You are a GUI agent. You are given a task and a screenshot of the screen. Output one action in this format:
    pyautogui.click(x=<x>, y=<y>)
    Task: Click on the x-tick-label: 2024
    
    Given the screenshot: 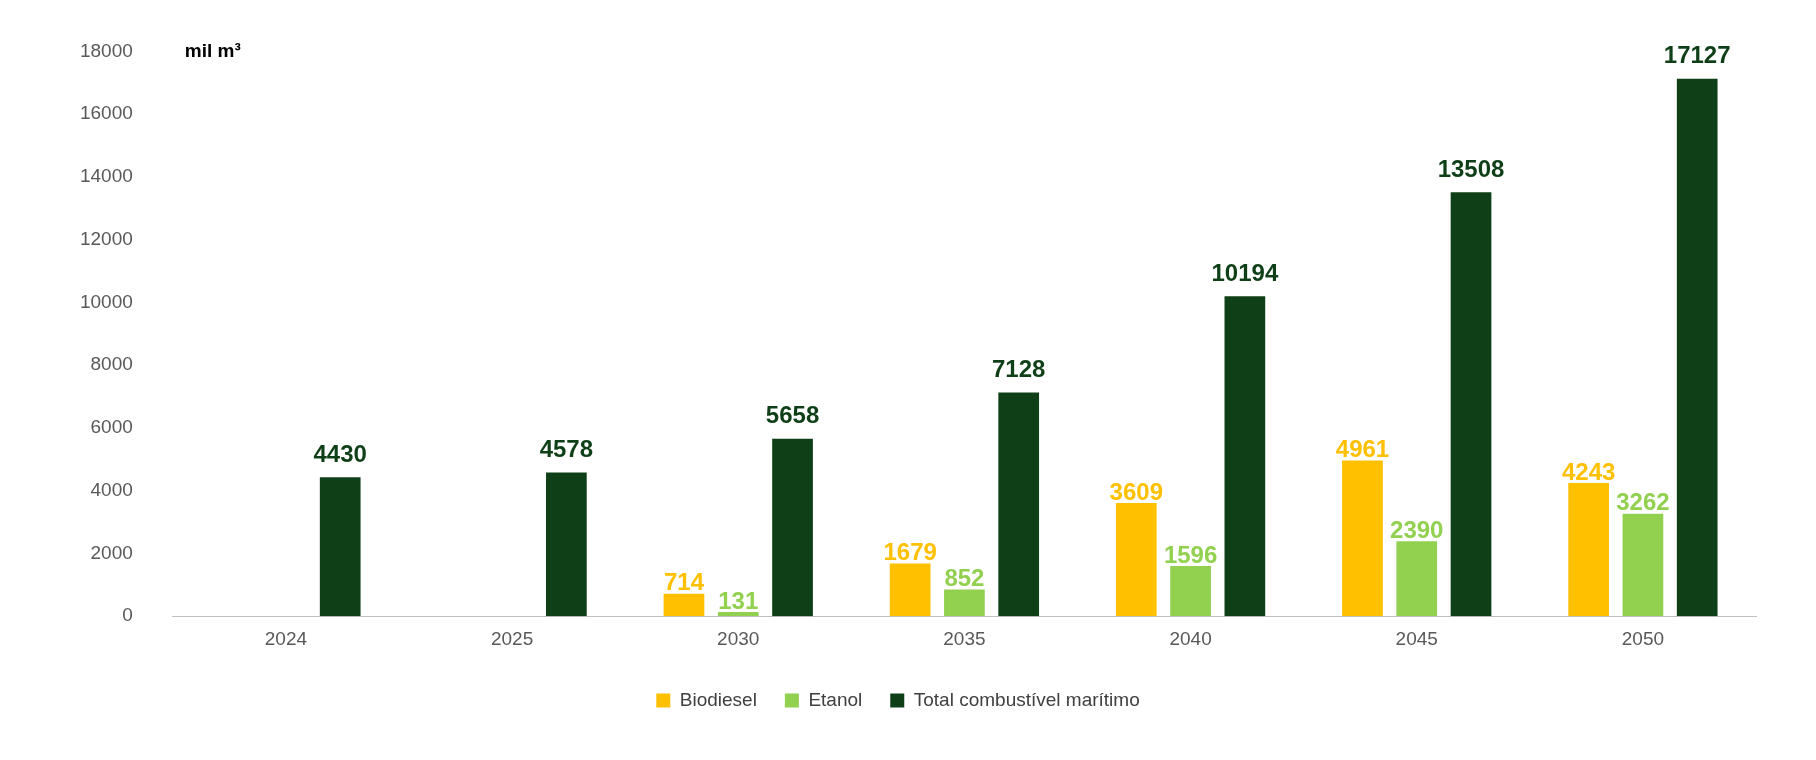 What is the action you would take?
    pyautogui.click(x=286, y=638)
    